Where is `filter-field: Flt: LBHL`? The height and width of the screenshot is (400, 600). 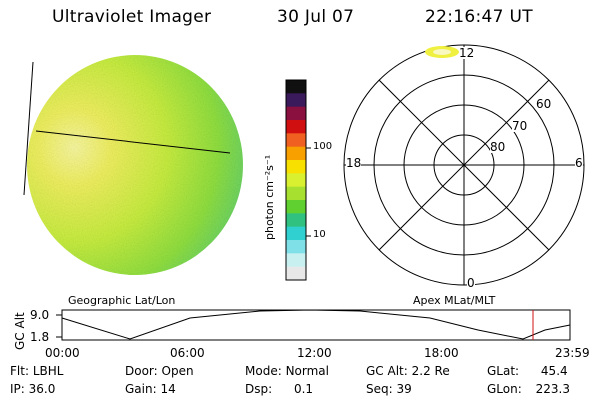 filter-field: Flt: LBHL is located at coordinates (36, 371).